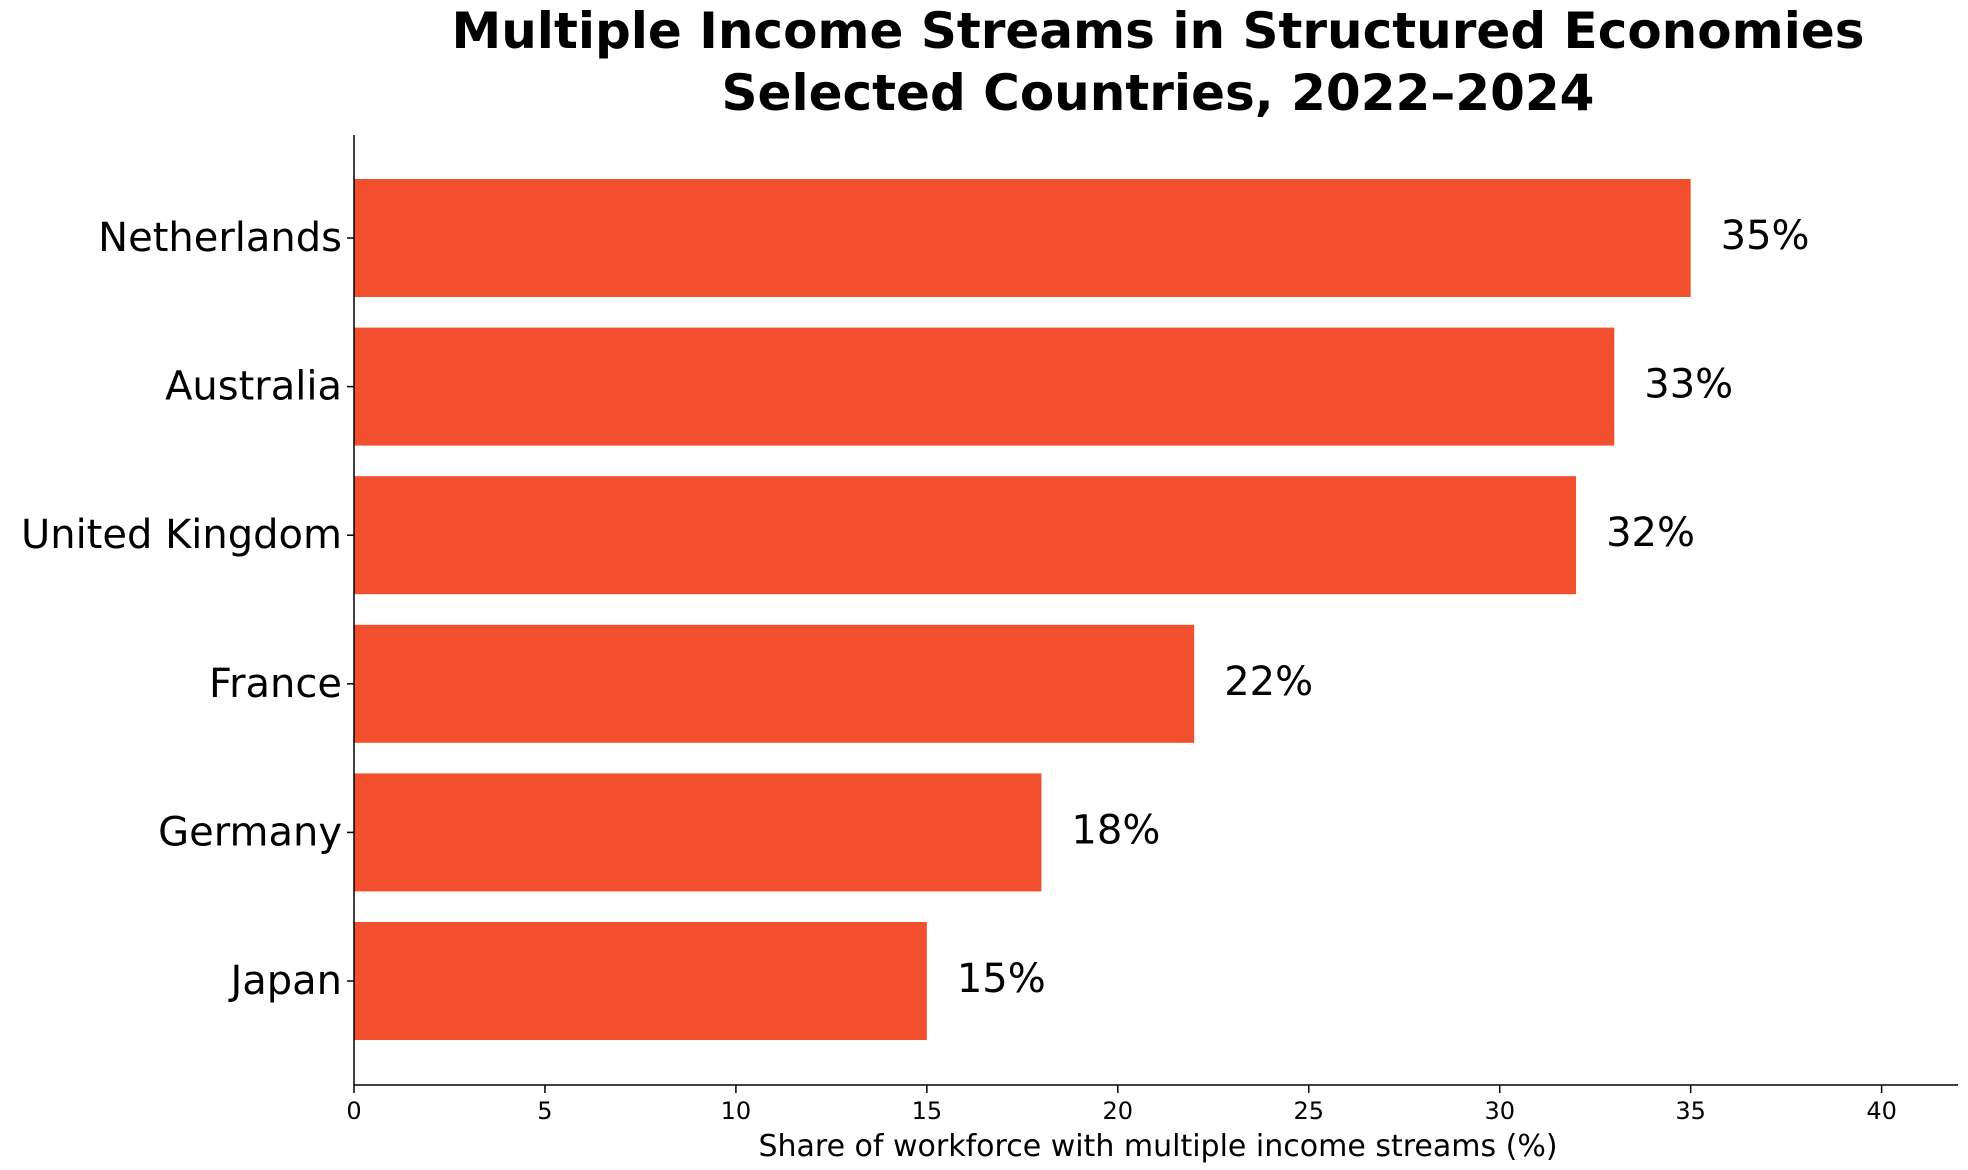 This screenshot has width=1968, height=1170. Describe the element at coordinates (698, 832) in the screenshot. I see `bar-germany` at that location.